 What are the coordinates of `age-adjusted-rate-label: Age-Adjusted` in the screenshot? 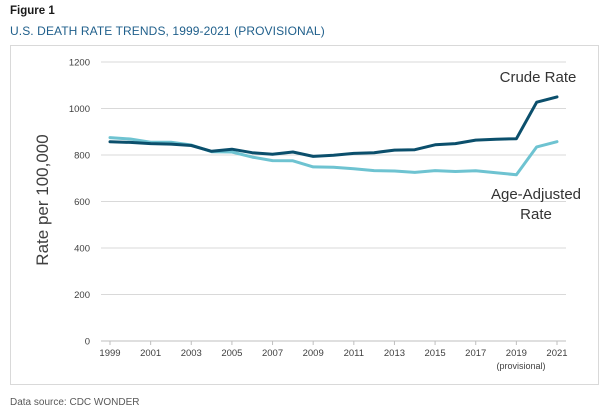 It's located at (536, 194).